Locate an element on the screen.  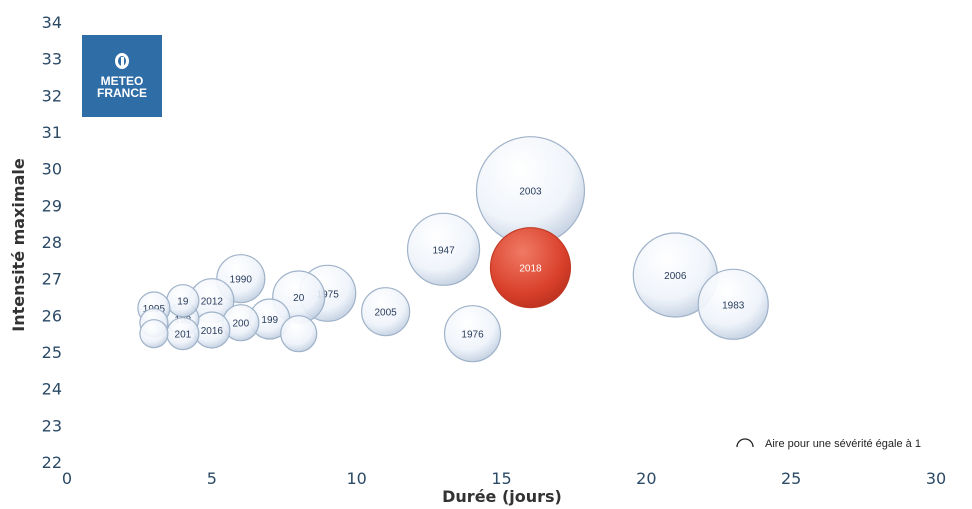
x-axis-title: Durée (jours) is located at coordinates (502, 496).